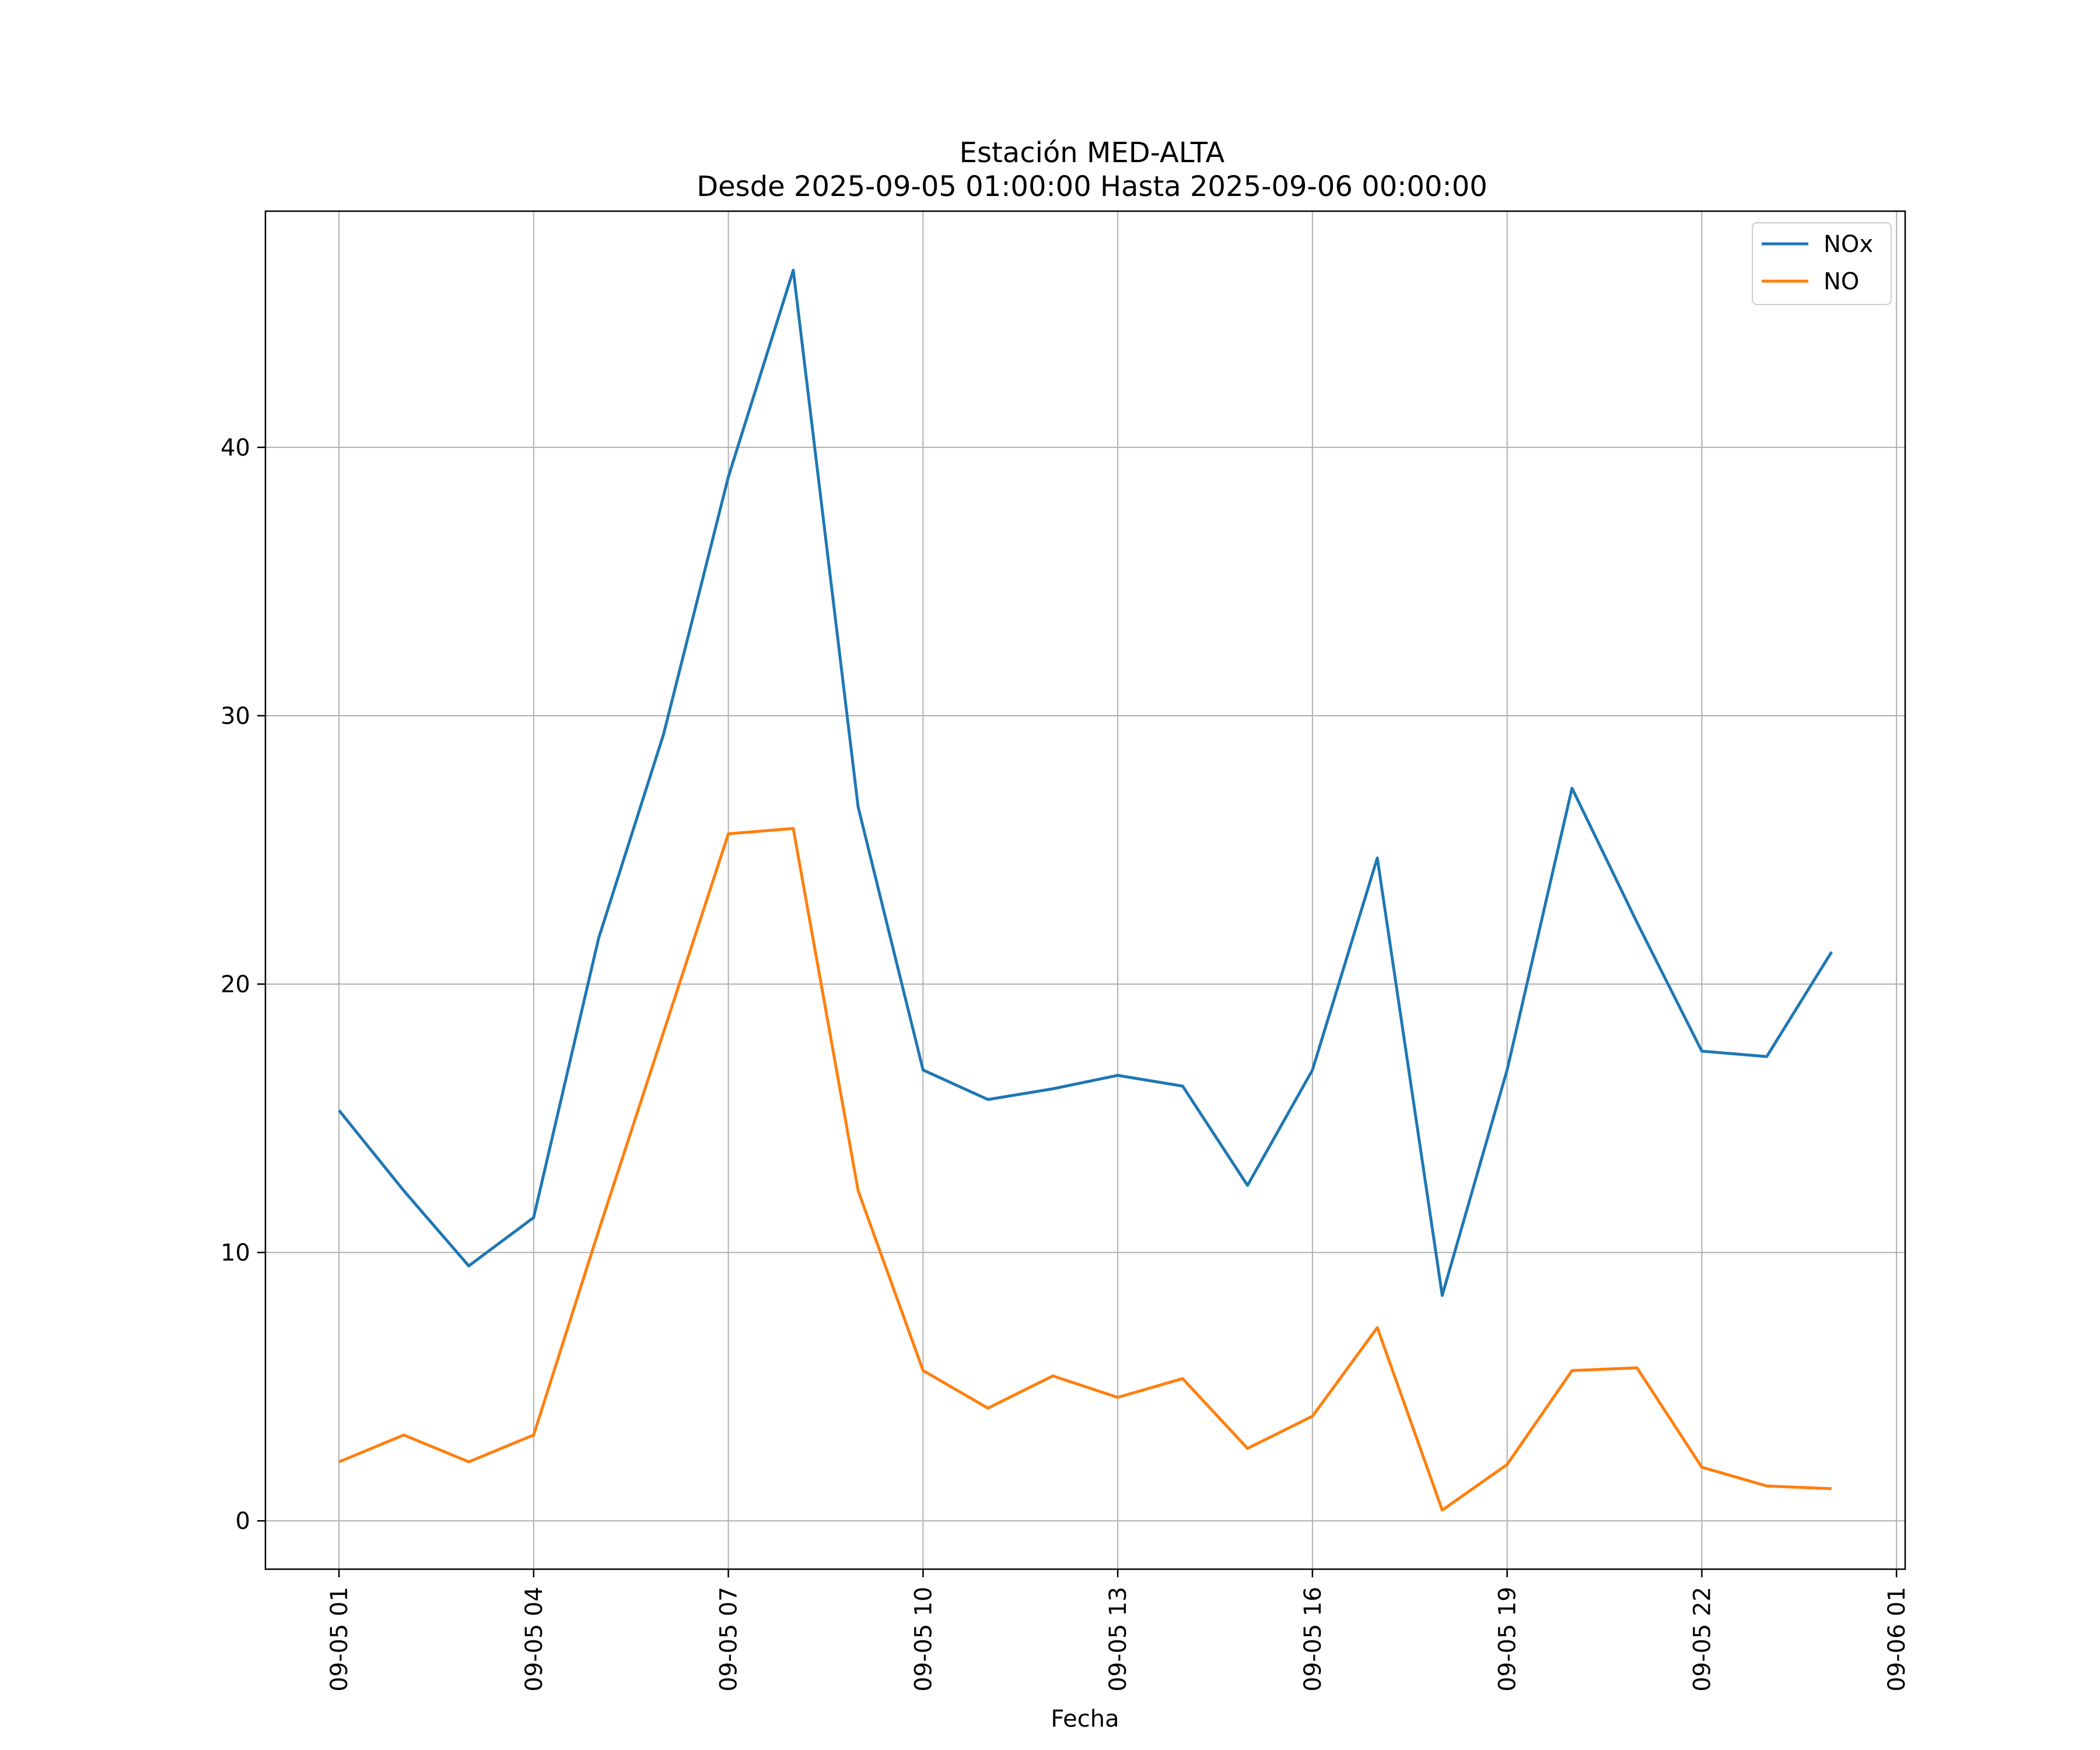  What do you see at coordinates (235, 984) in the screenshot?
I see `y-tick-label: 20` at bounding box center [235, 984].